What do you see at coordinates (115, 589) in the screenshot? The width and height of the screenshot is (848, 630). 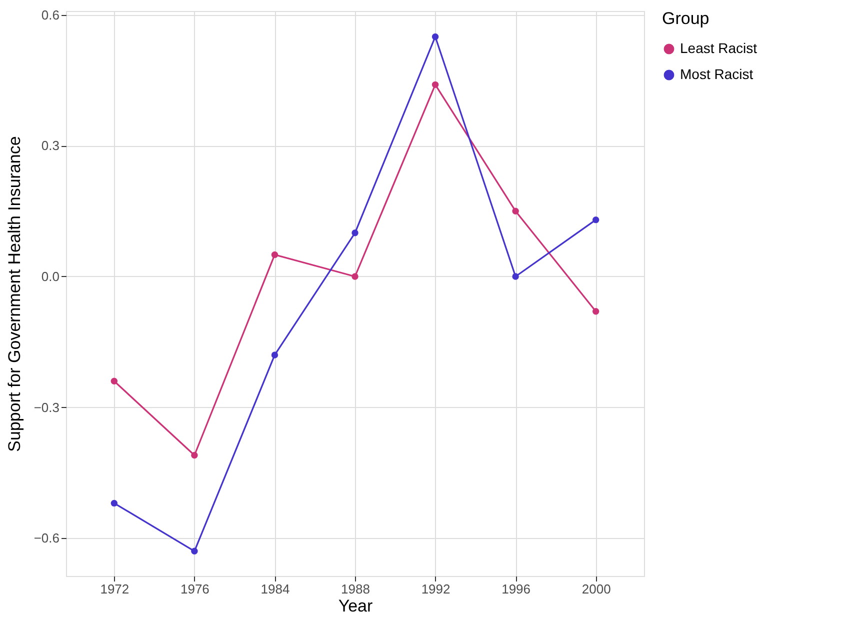 I see `x-tick-label: 1972` at bounding box center [115, 589].